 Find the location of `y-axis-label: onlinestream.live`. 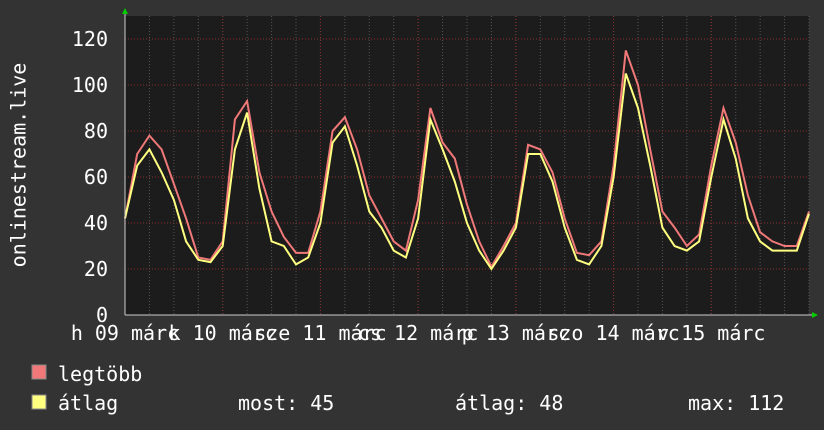

y-axis-label: onlinestream.live is located at coordinates (19, 165).